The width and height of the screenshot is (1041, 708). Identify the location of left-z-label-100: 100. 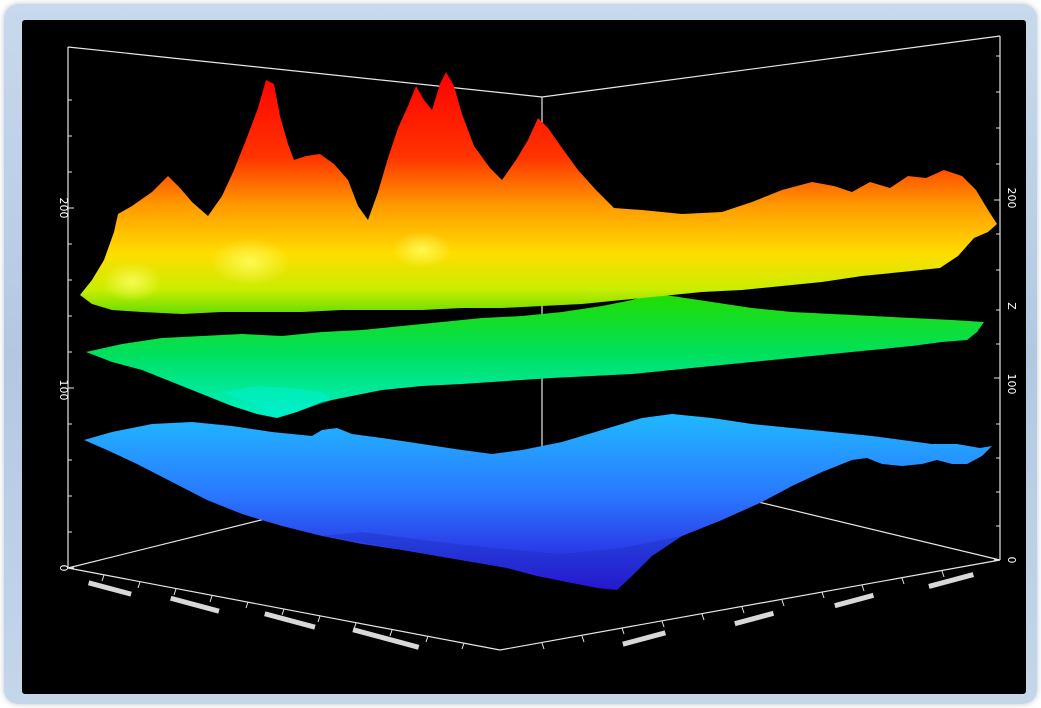
(63, 390).